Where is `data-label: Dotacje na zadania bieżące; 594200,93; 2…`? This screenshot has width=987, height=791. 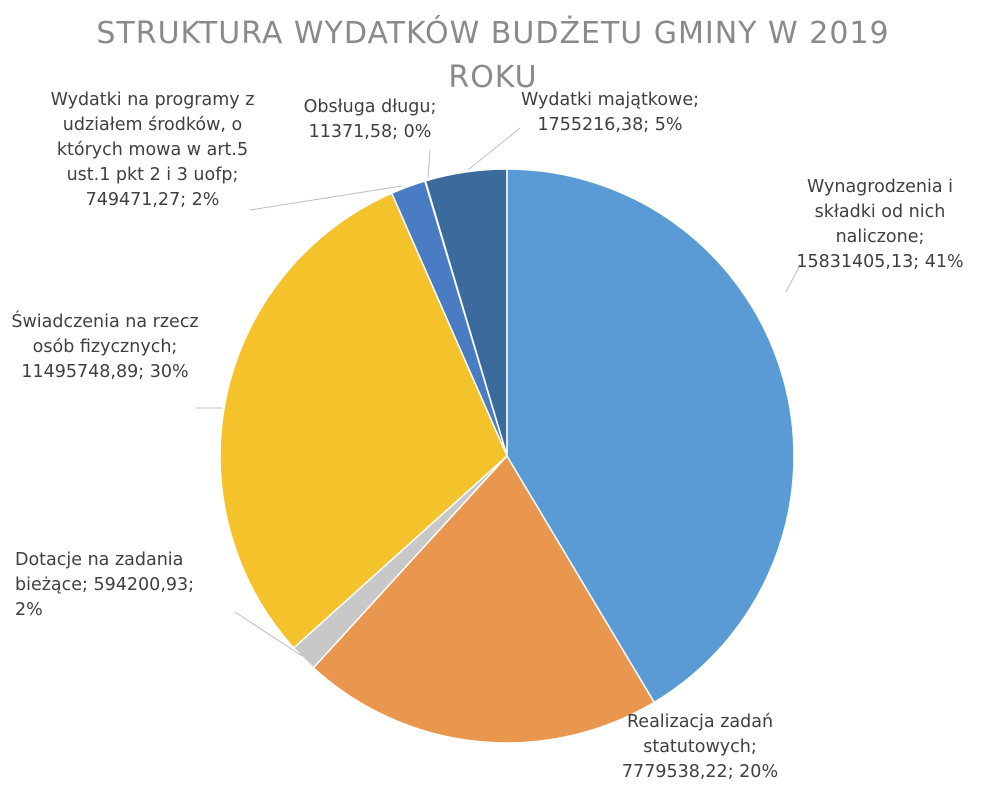
data-label: Dotacje na zadania bieżące; 594200,93; 2… is located at coordinates (117, 585).